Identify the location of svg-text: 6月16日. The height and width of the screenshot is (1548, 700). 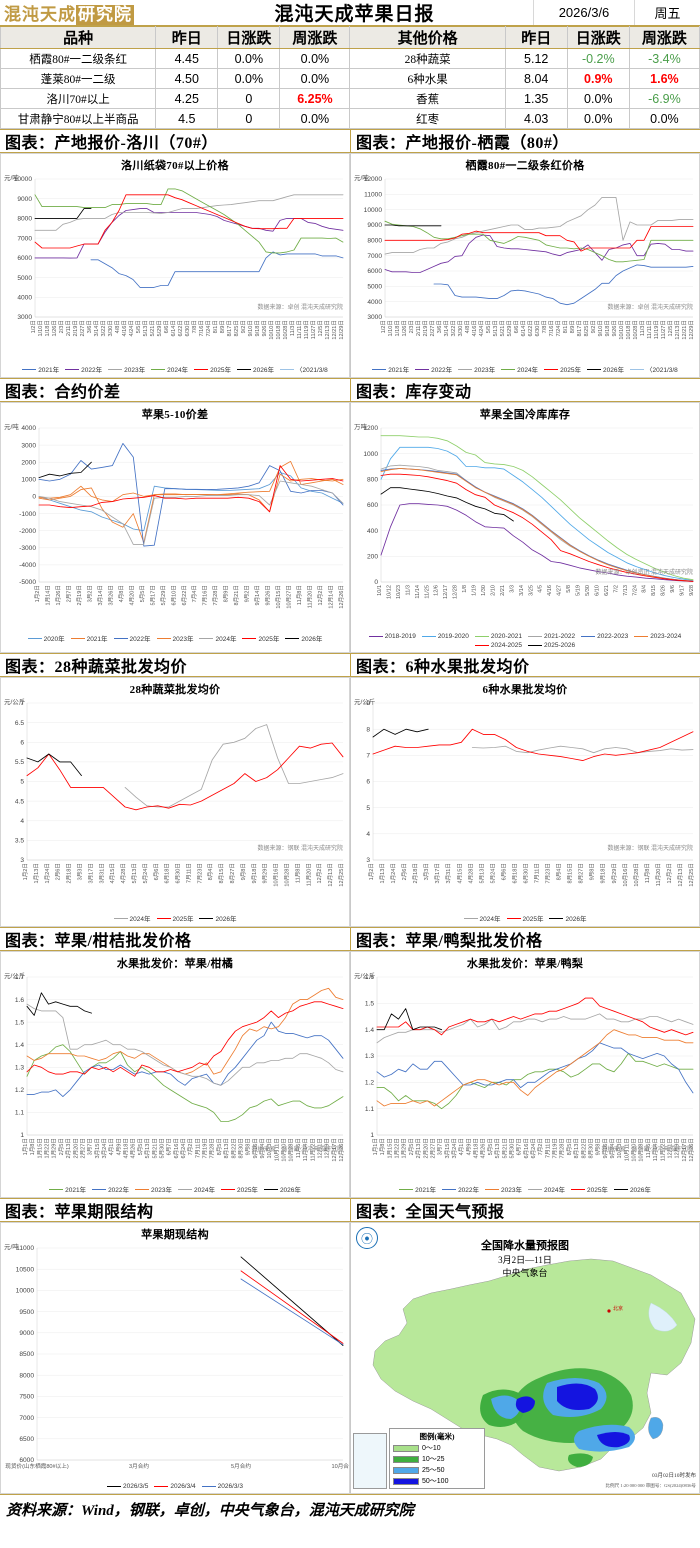
(526, 1148).